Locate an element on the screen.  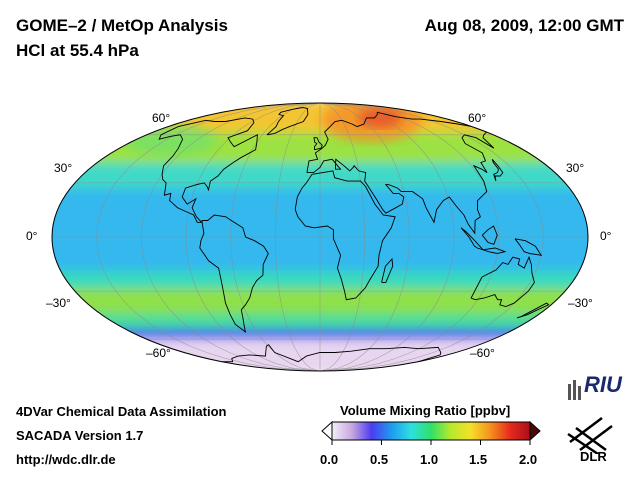
coastline-madagascar is located at coordinates (387, 270).